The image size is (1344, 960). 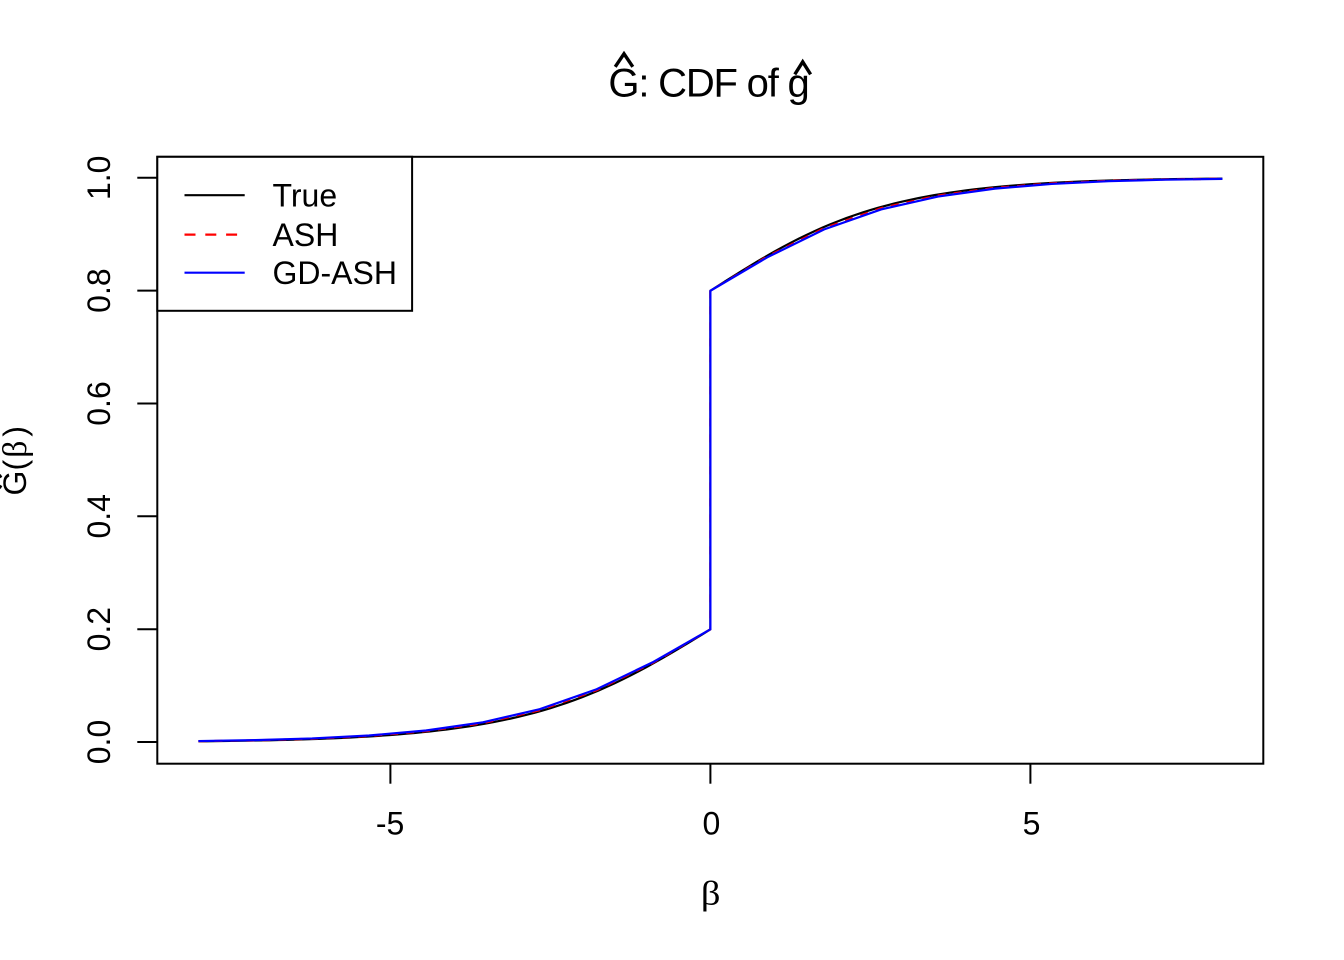 I want to click on svg-text: G: CDF of g, so click(x=708, y=84).